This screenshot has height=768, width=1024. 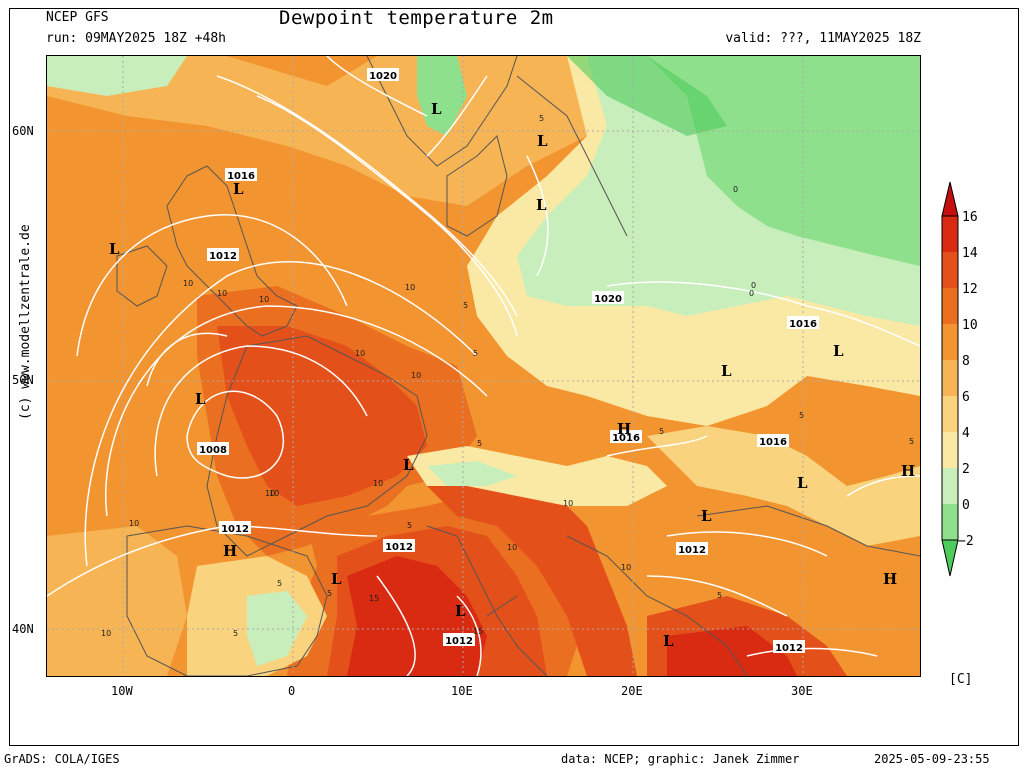 I want to click on colorbar-label: 16, so click(x=970, y=217).